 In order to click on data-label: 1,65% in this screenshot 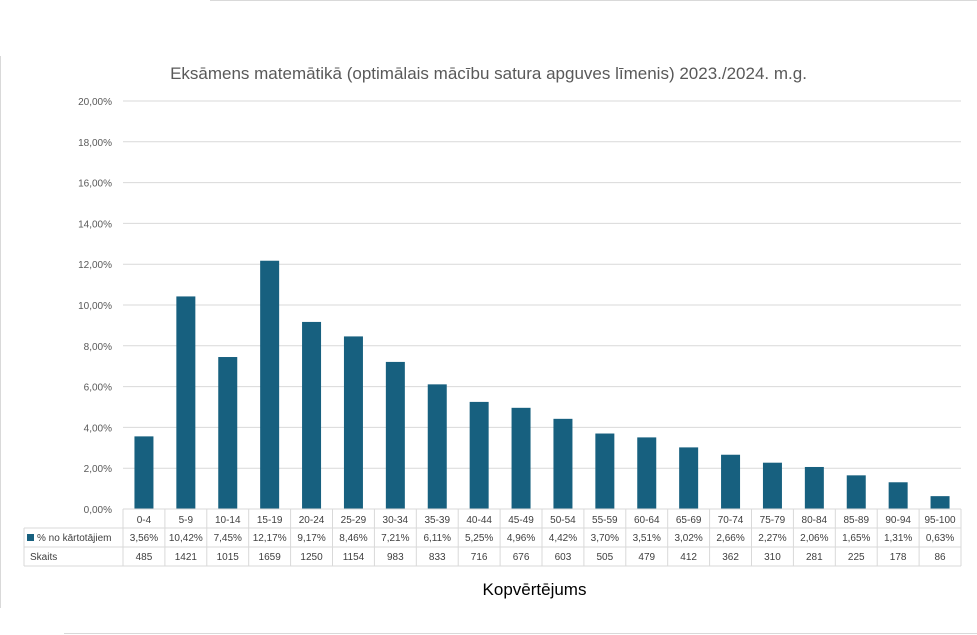, I will do `click(856, 538)`.